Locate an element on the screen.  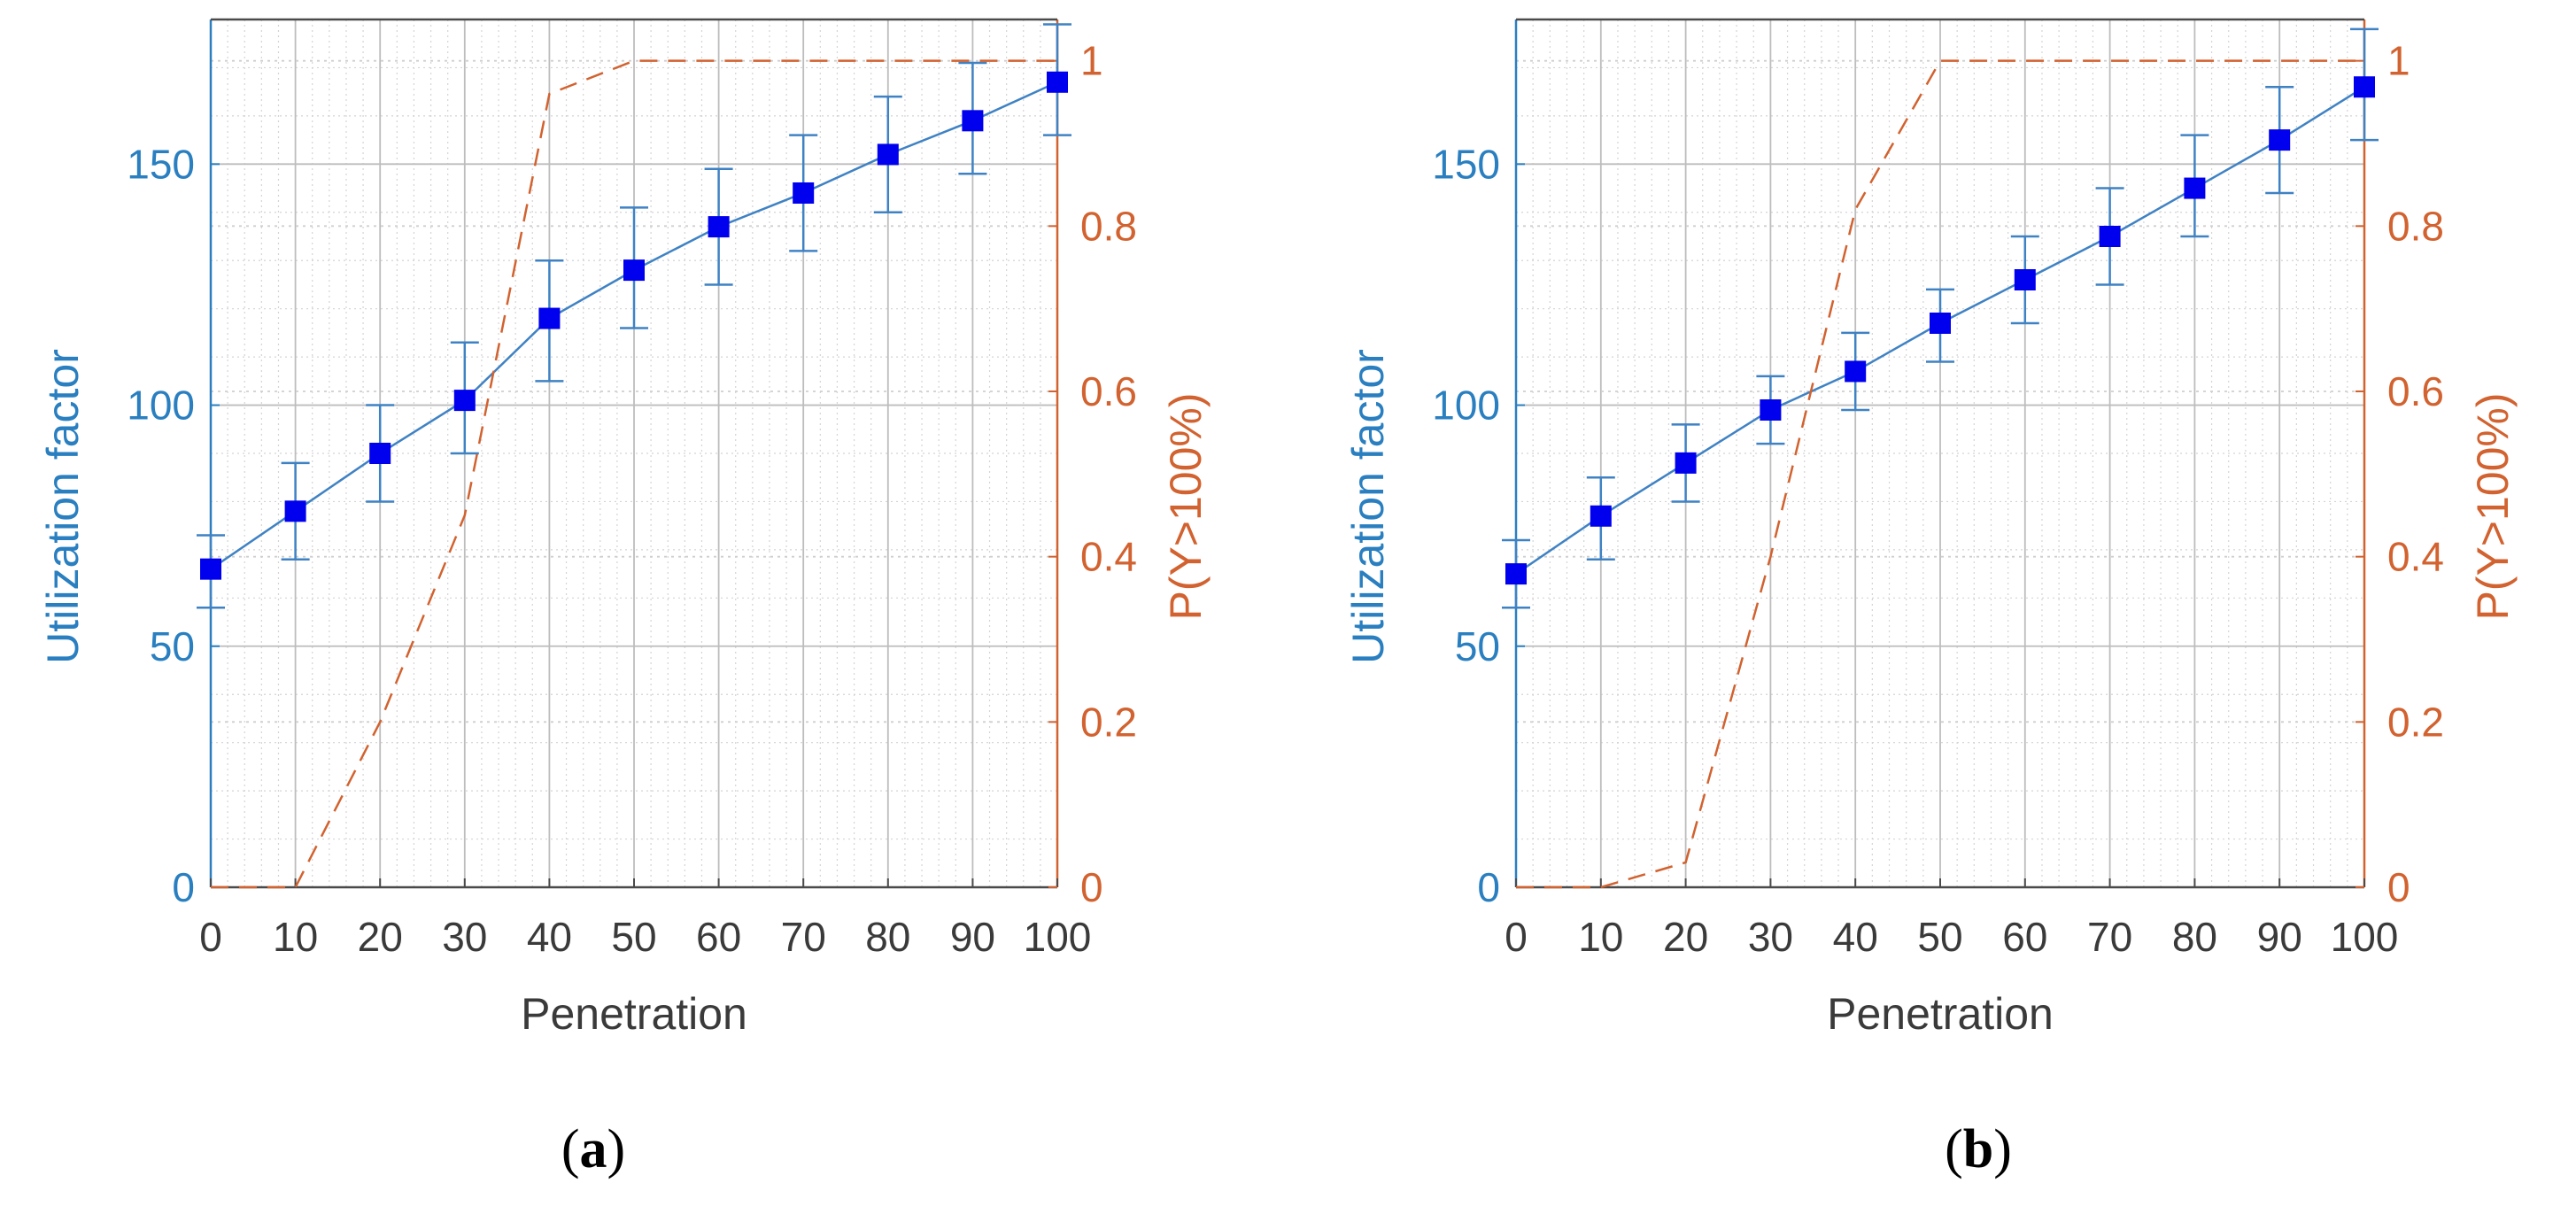
caption-letter: b is located at coordinates (1978, 1149).